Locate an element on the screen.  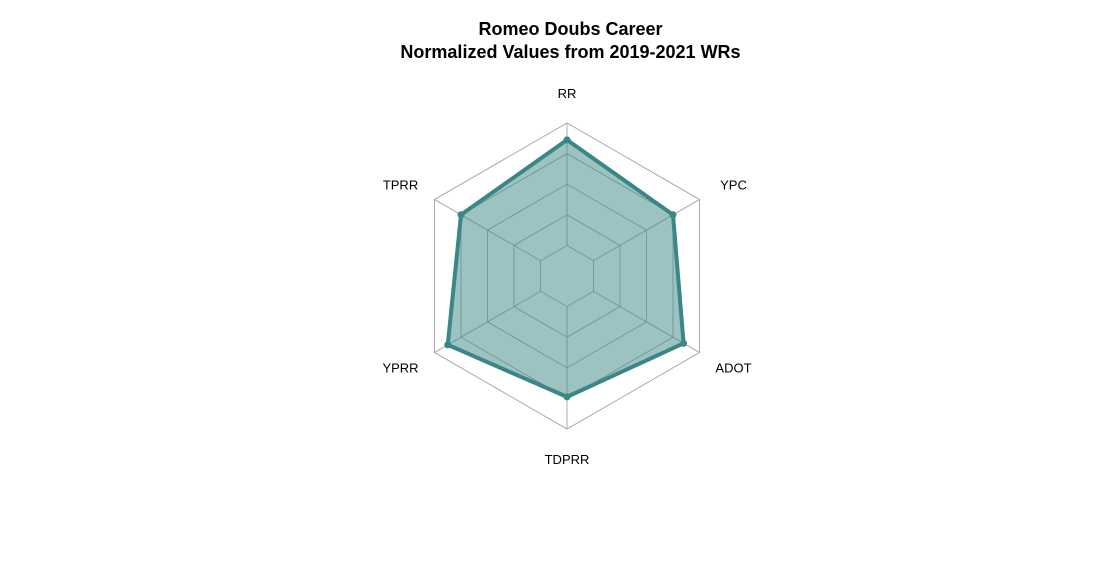
series-area is located at coordinates (565, 268).